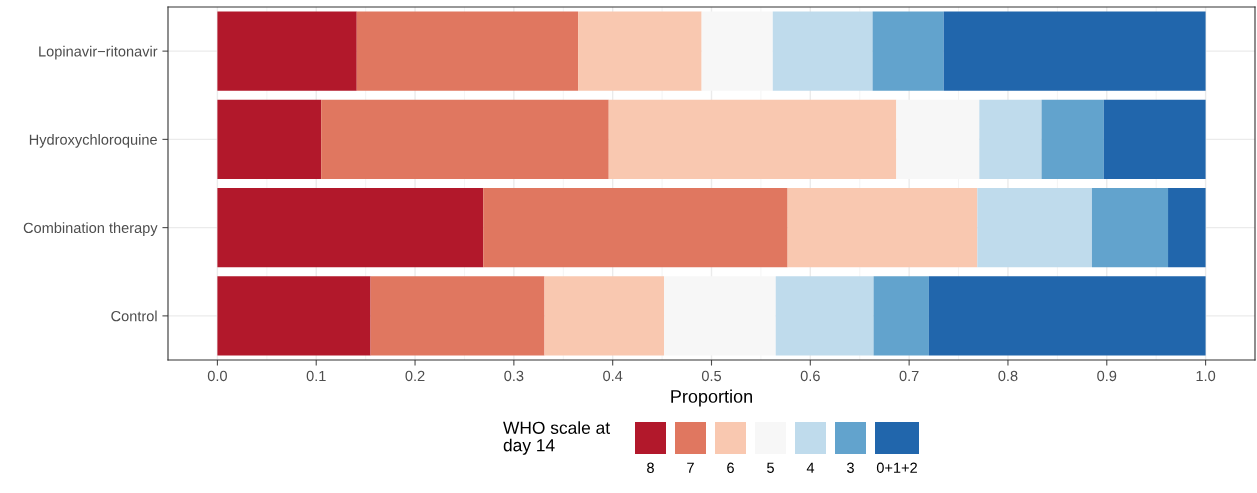 The height and width of the screenshot is (493, 1257). Describe the element at coordinates (850, 467) in the screenshot. I see `legend-label: 3` at that location.